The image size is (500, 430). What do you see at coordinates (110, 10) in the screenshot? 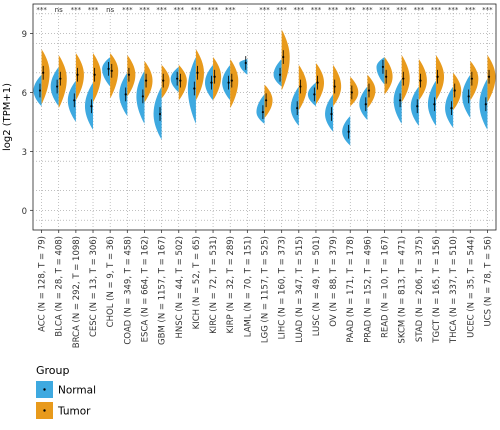
I see `significance-label: ns` at bounding box center [110, 10].